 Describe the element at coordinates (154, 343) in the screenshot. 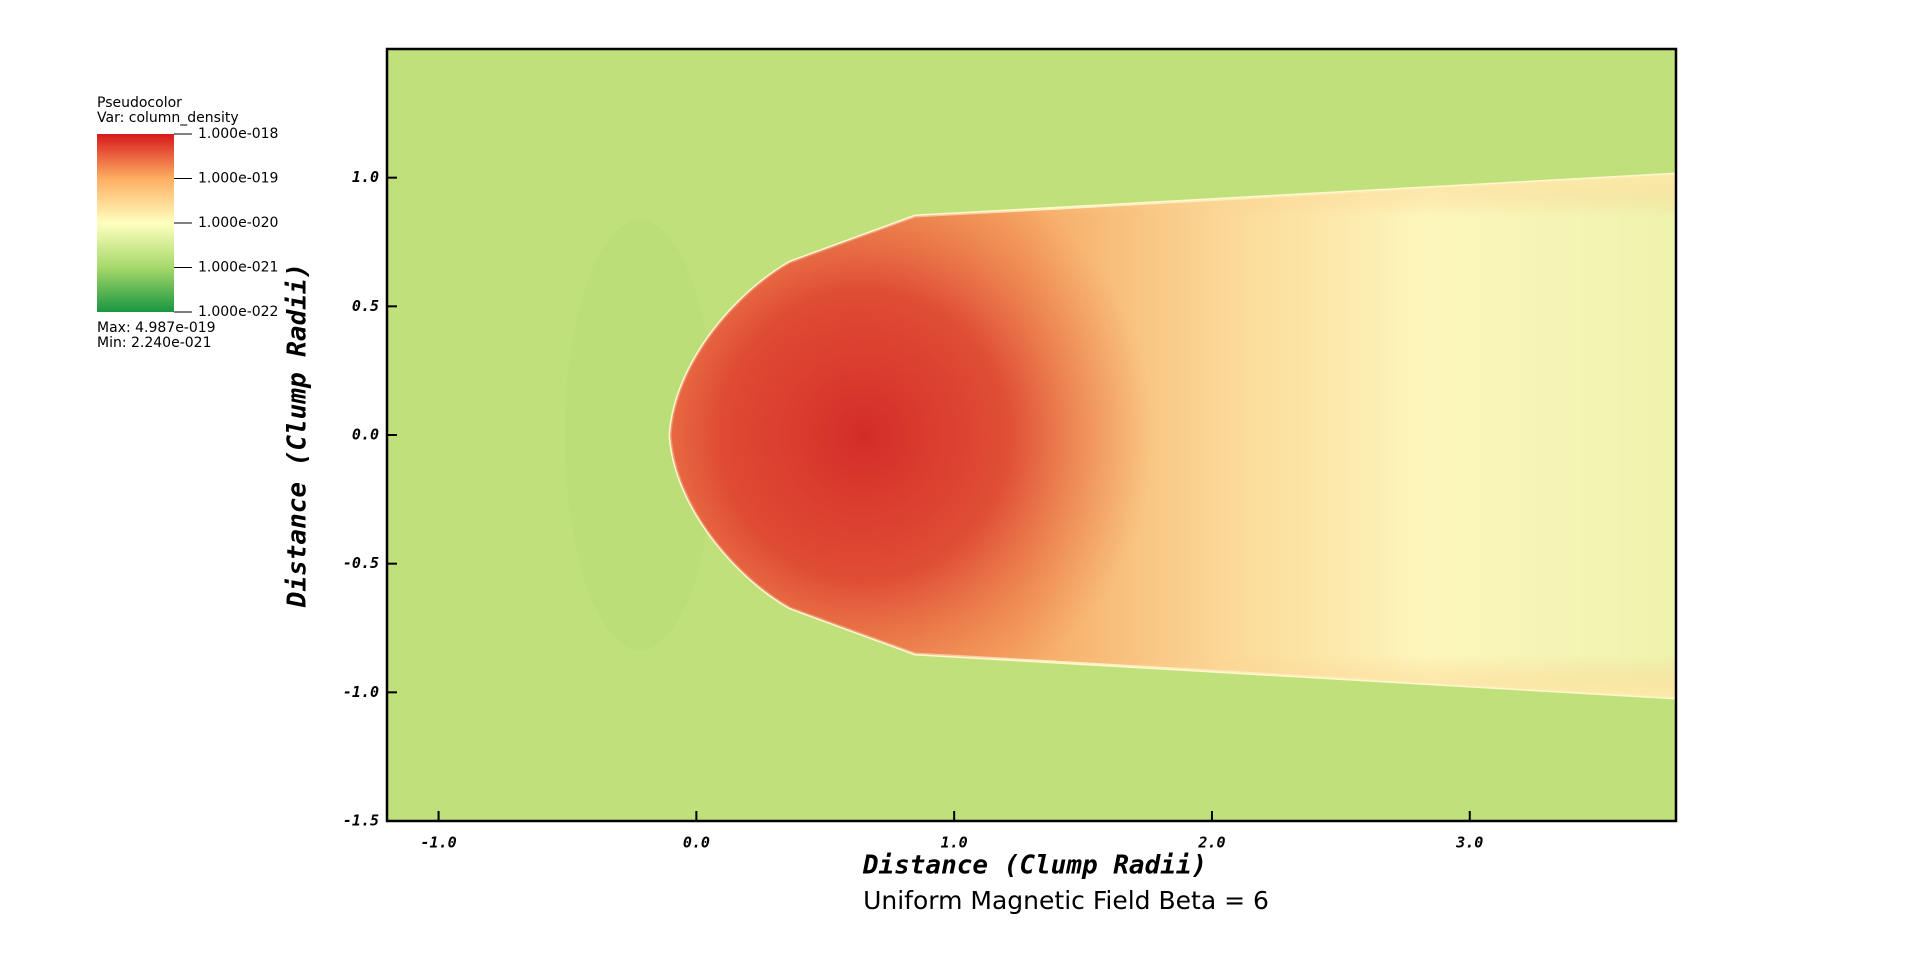

I see `legend-min: Min: 2.240e-021` at that location.